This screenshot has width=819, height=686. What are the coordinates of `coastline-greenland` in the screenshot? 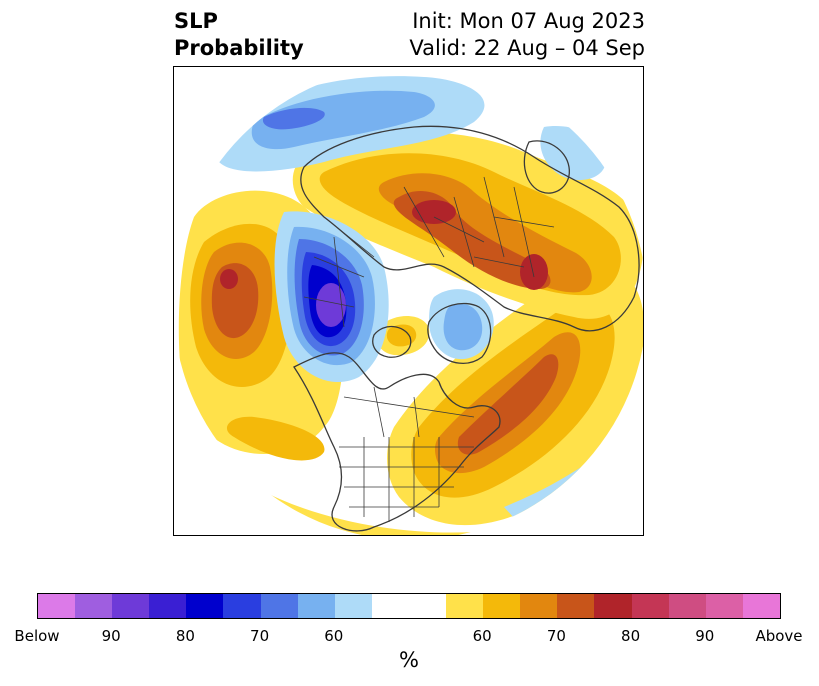 It's located at (459, 333).